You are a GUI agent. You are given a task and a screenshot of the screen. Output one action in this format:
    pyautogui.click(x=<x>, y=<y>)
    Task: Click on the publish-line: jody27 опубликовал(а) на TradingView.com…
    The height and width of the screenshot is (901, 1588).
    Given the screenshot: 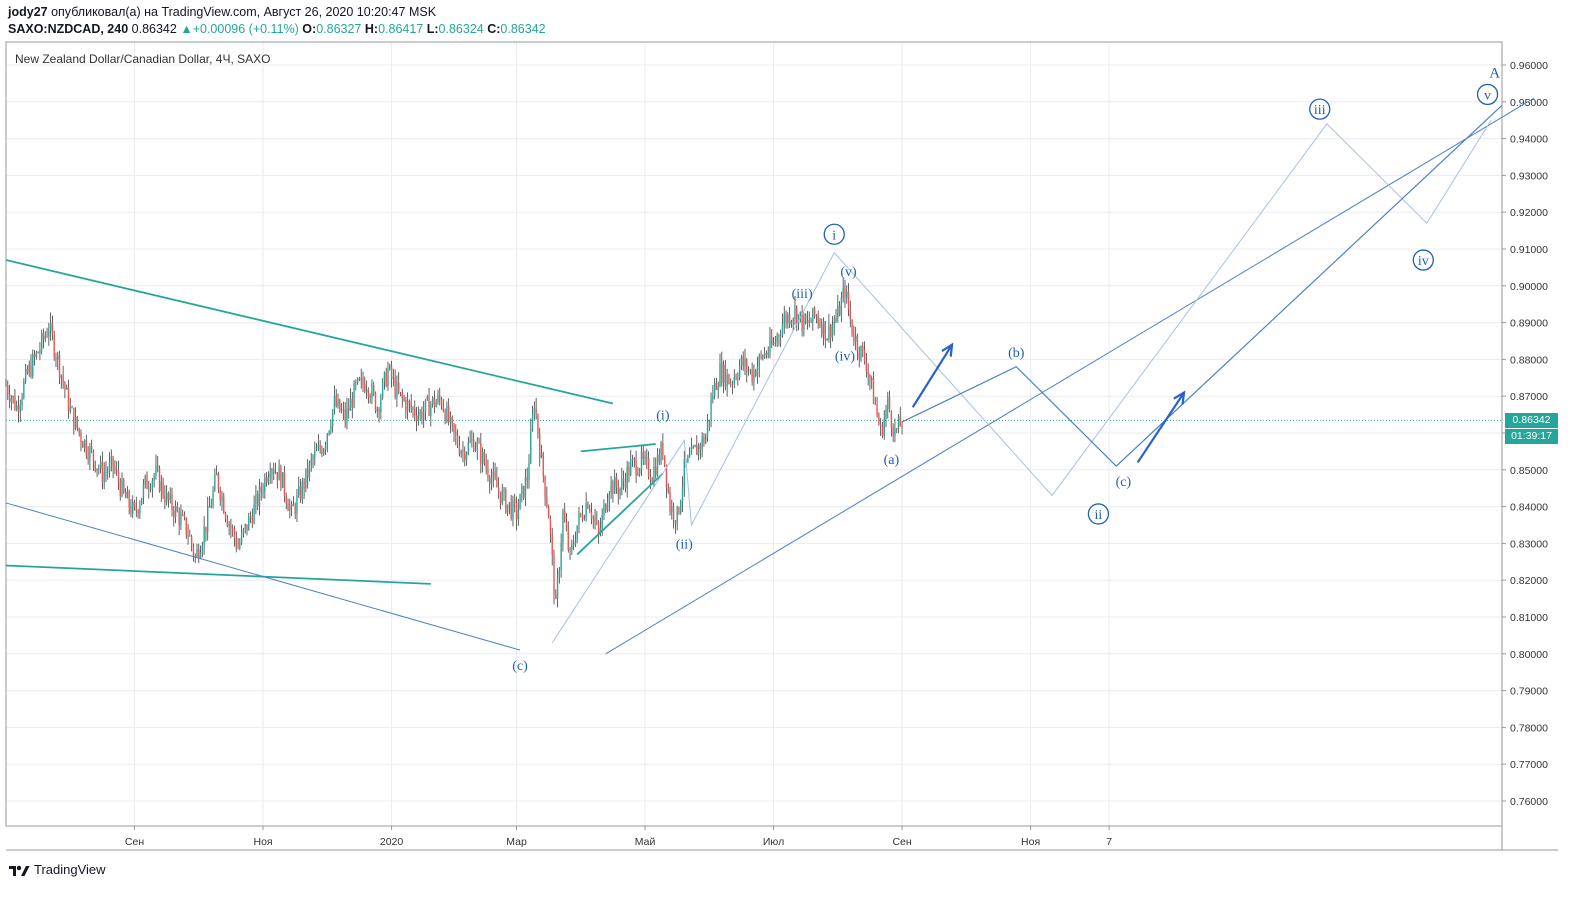 What is the action you would take?
    pyautogui.click(x=277, y=12)
    